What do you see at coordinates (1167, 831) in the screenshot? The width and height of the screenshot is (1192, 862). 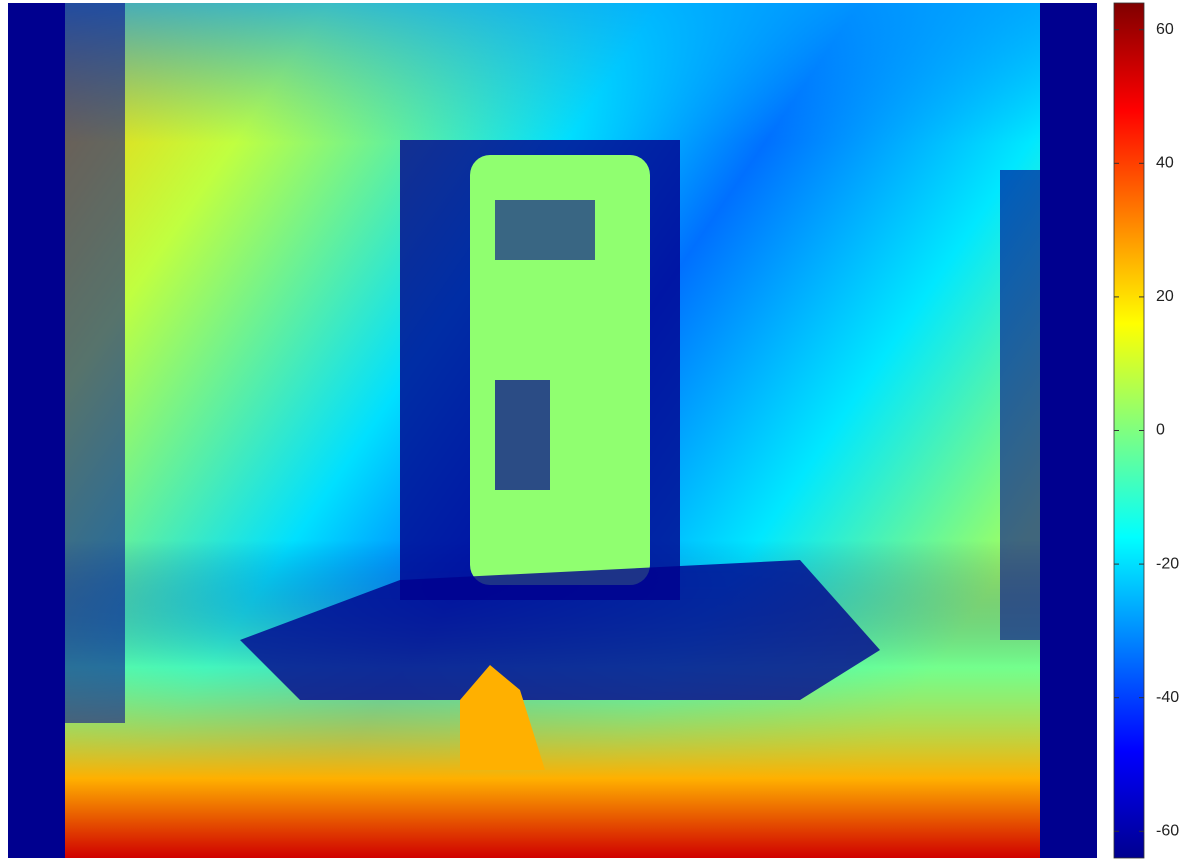 I see `colorbar-tick-label: -60` at bounding box center [1167, 831].